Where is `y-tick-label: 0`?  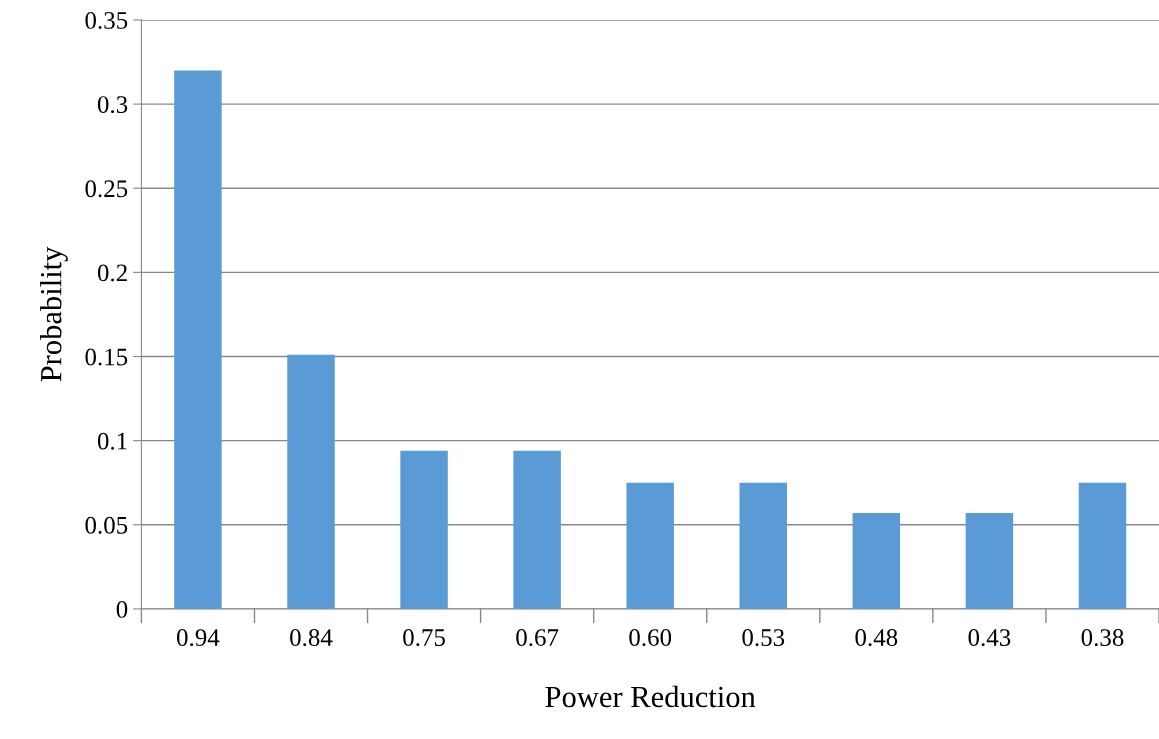
y-tick-label: 0 is located at coordinates (122, 609).